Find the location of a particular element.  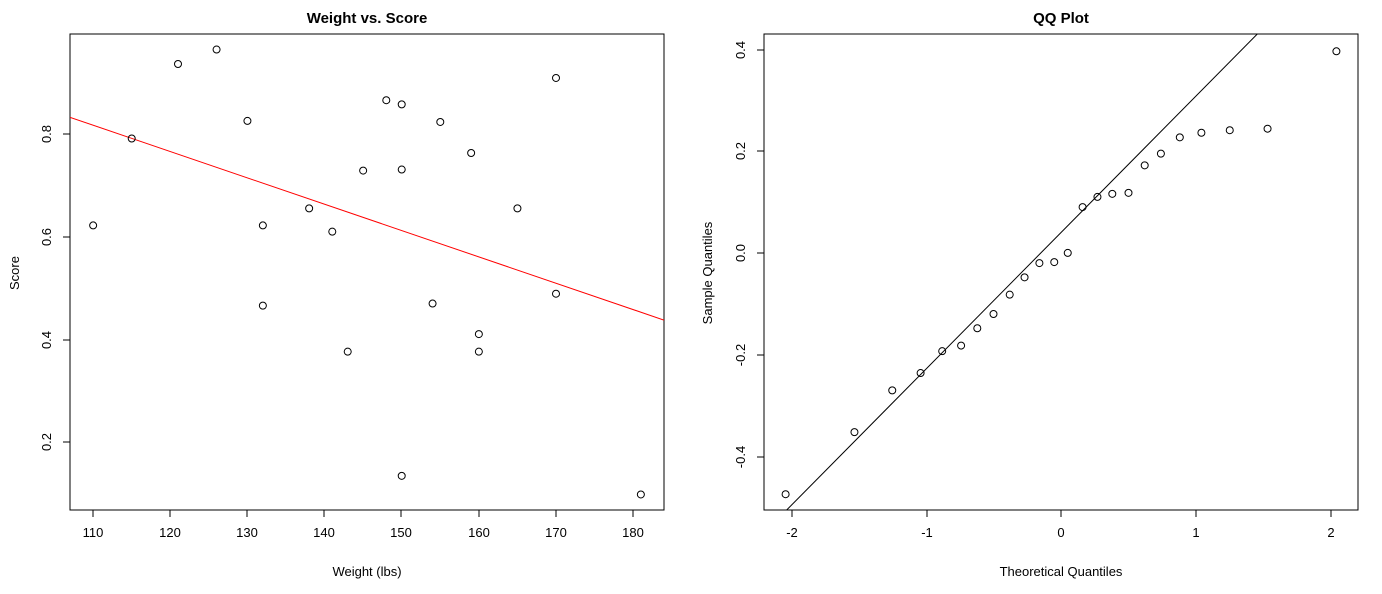

weight-score-title: Weight vs. Score is located at coordinates (367, 18).